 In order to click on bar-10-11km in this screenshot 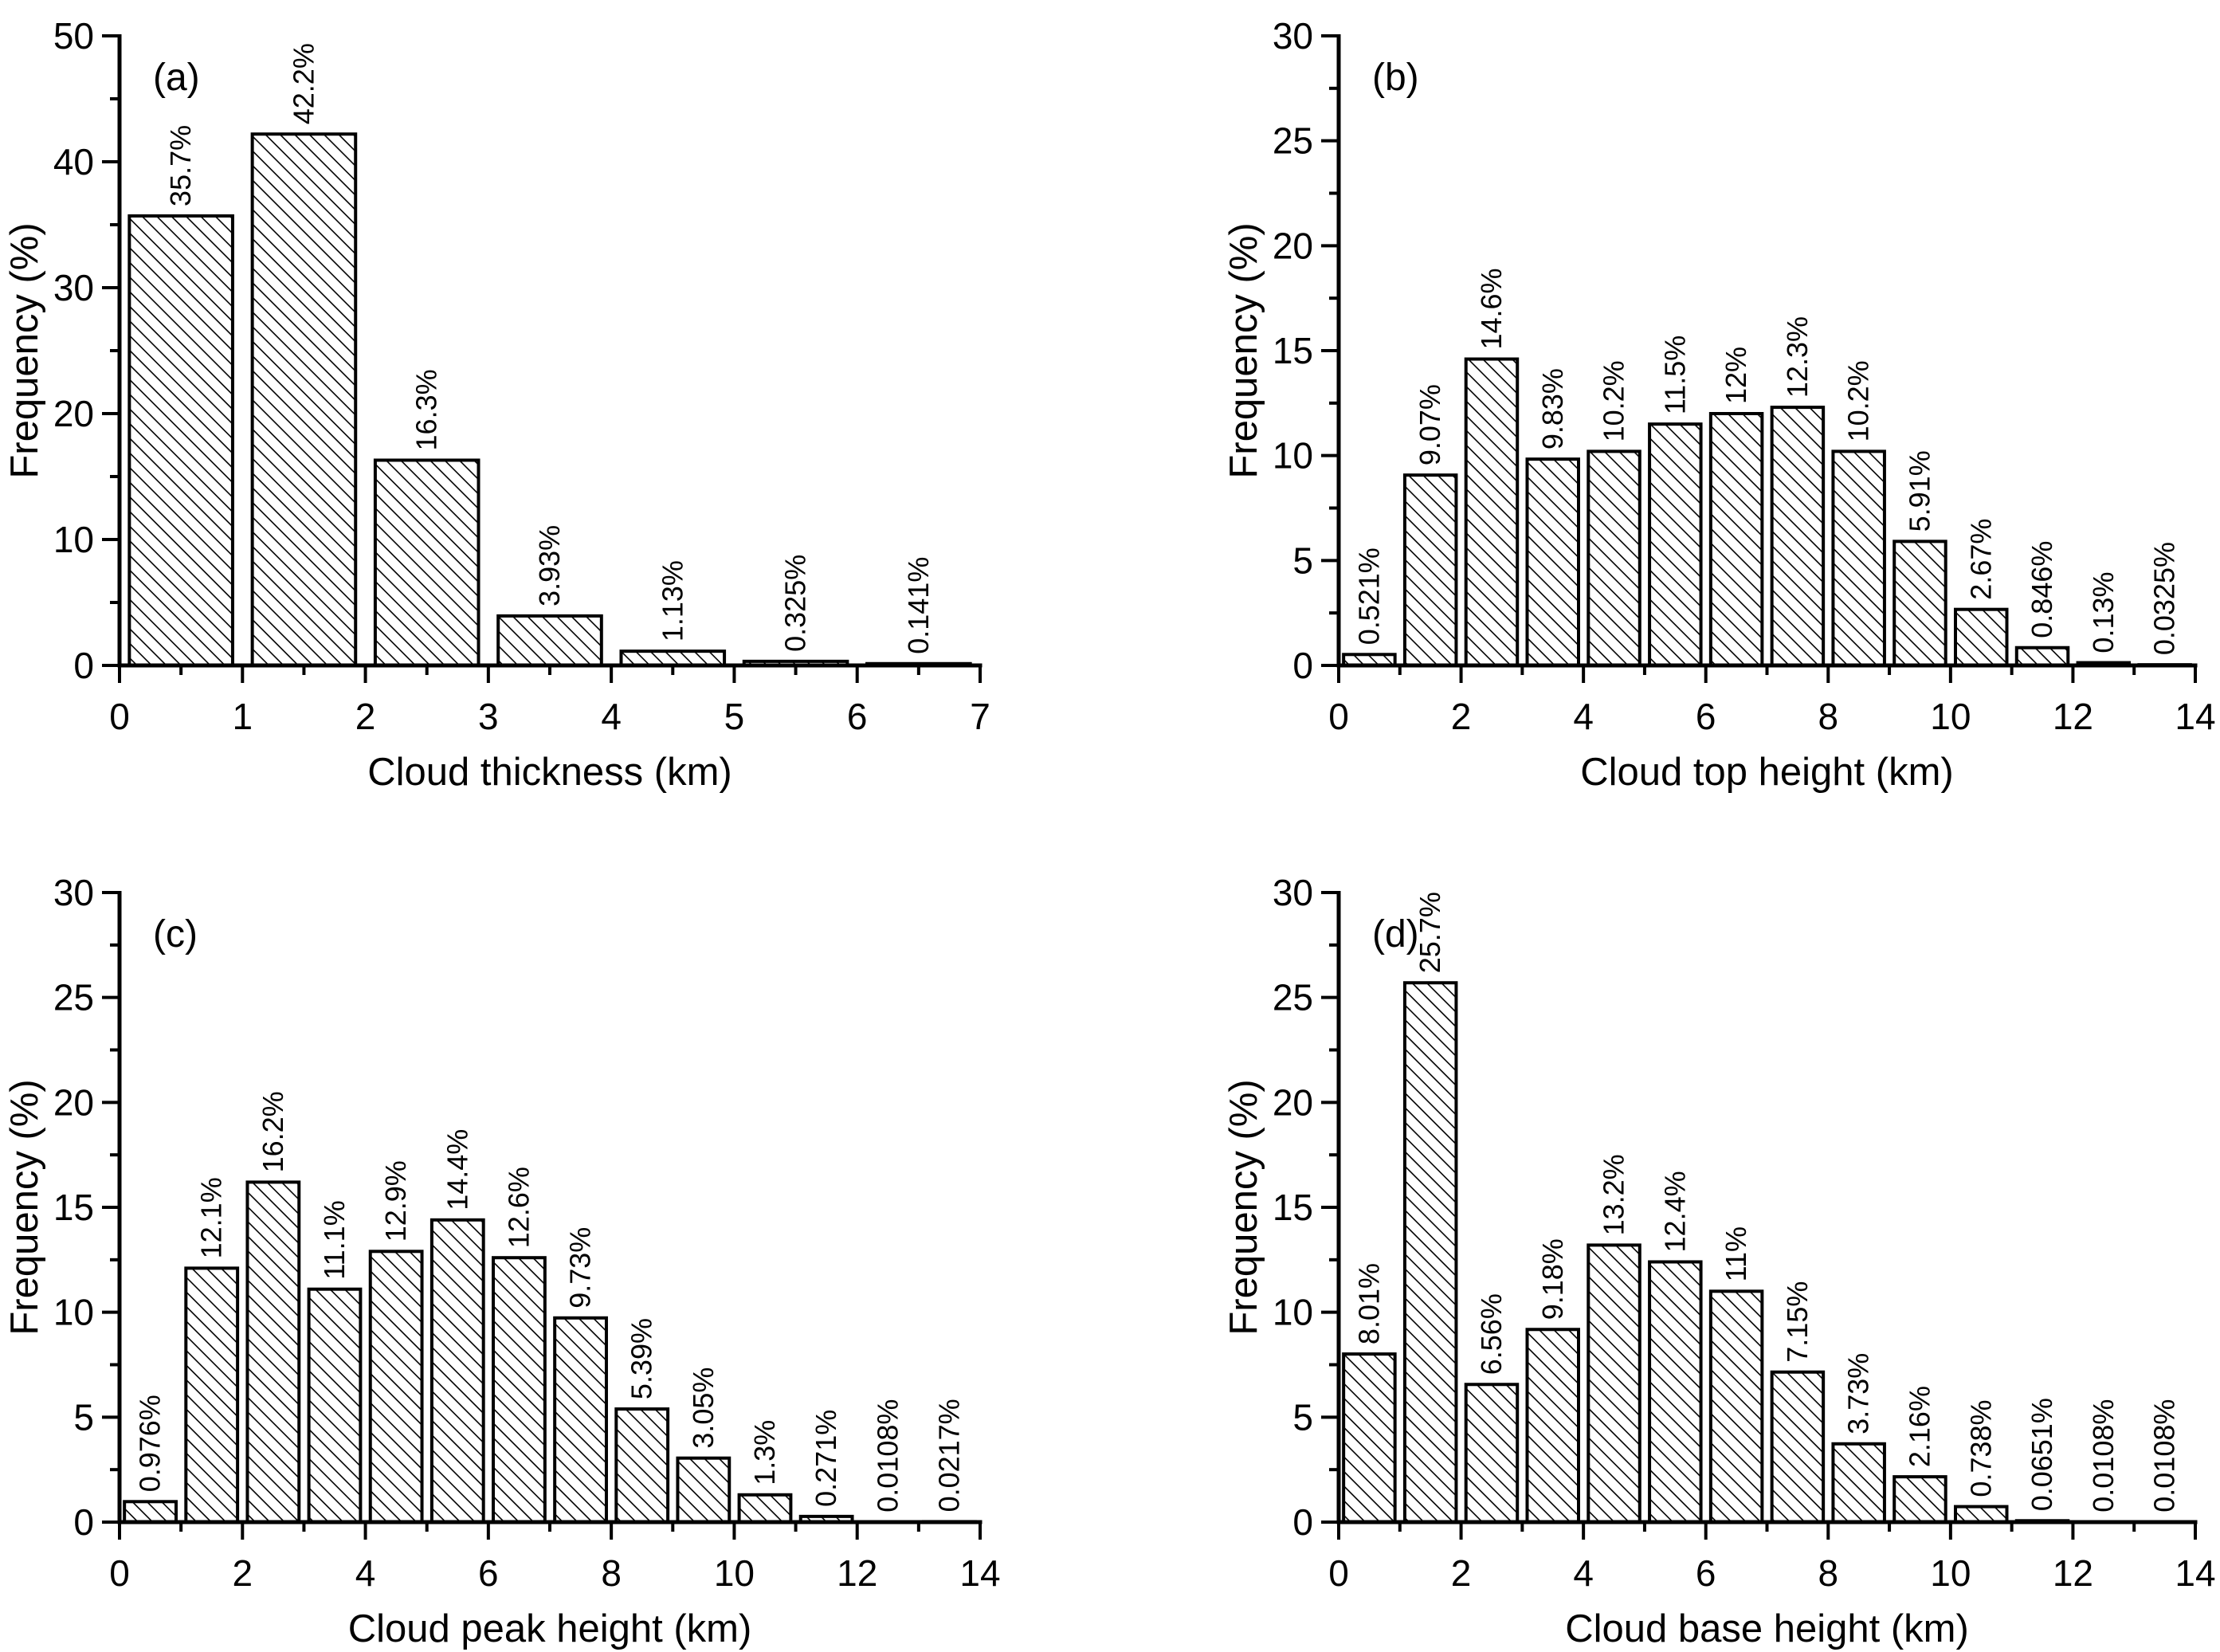, I will do `click(1981, 637)`.